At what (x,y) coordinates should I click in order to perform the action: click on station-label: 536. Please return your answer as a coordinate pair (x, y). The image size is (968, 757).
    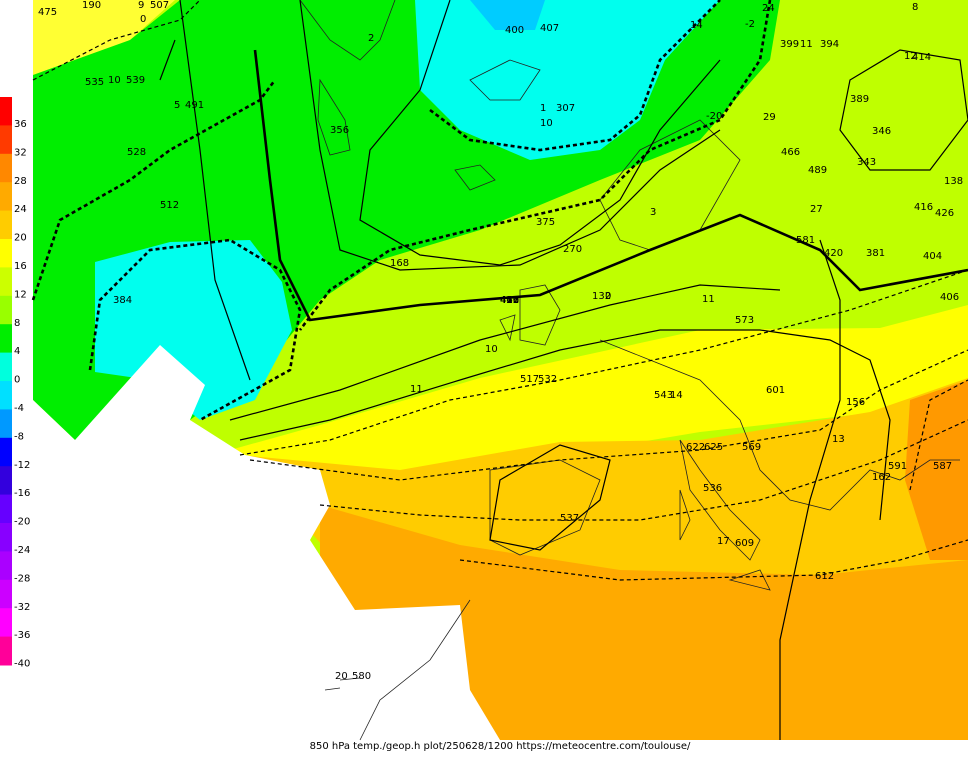
    Looking at the image, I should click on (712, 488).